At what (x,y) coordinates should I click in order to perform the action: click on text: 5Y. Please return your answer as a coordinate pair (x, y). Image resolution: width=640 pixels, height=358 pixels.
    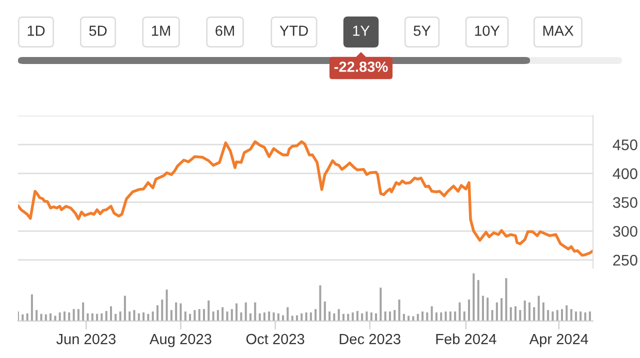
    Looking at the image, I should click on (422, 31).